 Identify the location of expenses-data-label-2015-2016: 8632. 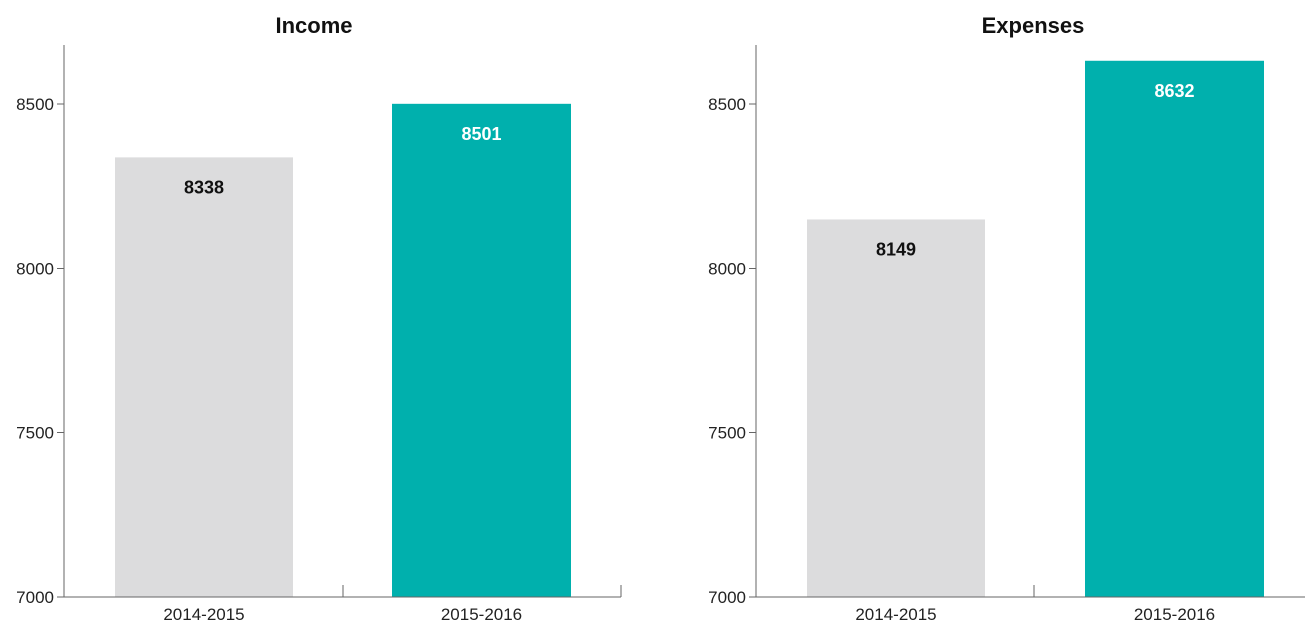
(1174, 91).